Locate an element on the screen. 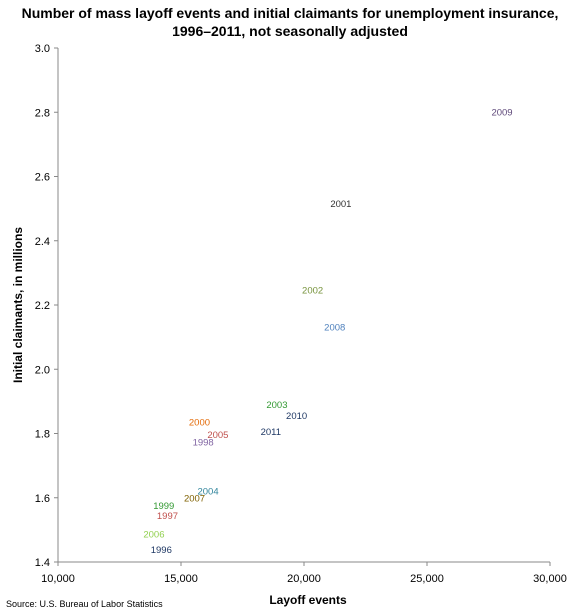  y-tick-label: 2.4 is located at coordinates (42, 242).